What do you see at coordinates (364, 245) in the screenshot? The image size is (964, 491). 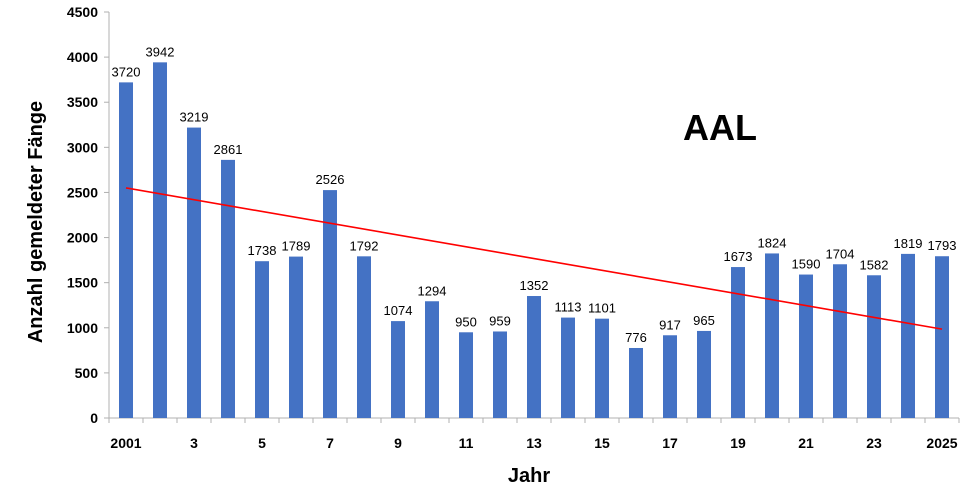 I see `data-label: 1792` at bounding box center [364, 245].